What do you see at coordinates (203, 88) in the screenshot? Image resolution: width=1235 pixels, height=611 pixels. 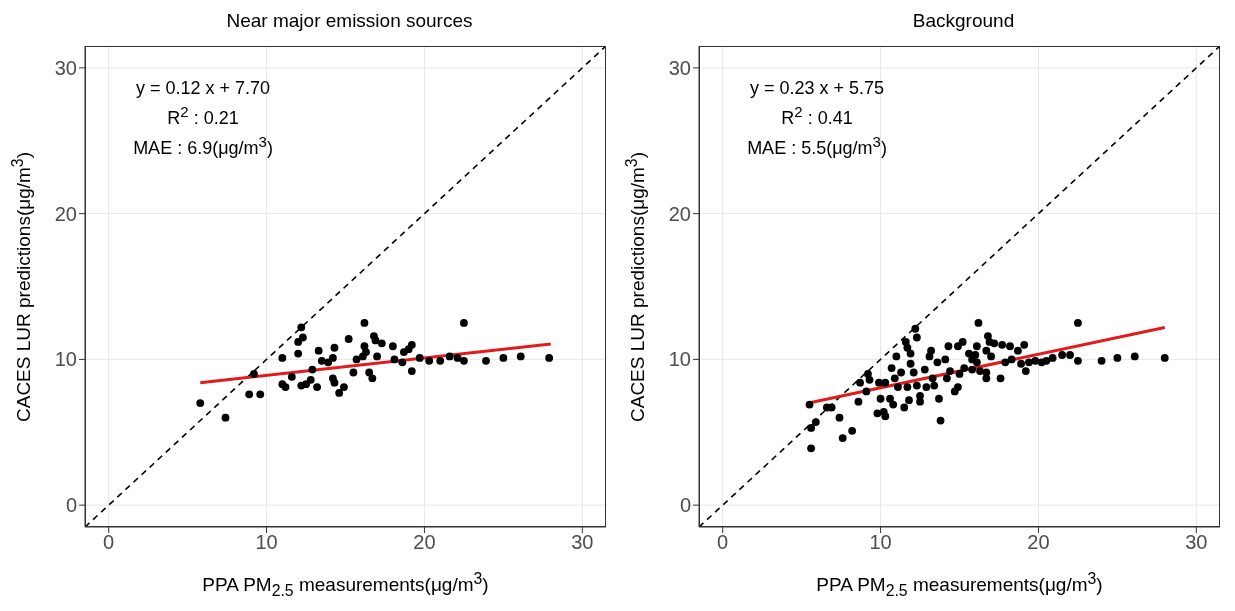 I see `annotation: y = 0.12 x + 7.70` at bounding box center [203, 88].